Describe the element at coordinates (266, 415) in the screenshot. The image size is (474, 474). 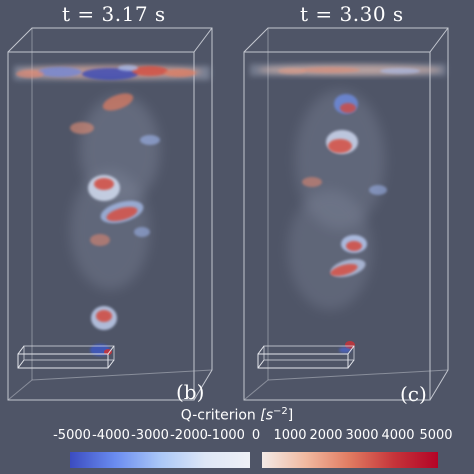
I see `colorbar-unit: [s` at that location.